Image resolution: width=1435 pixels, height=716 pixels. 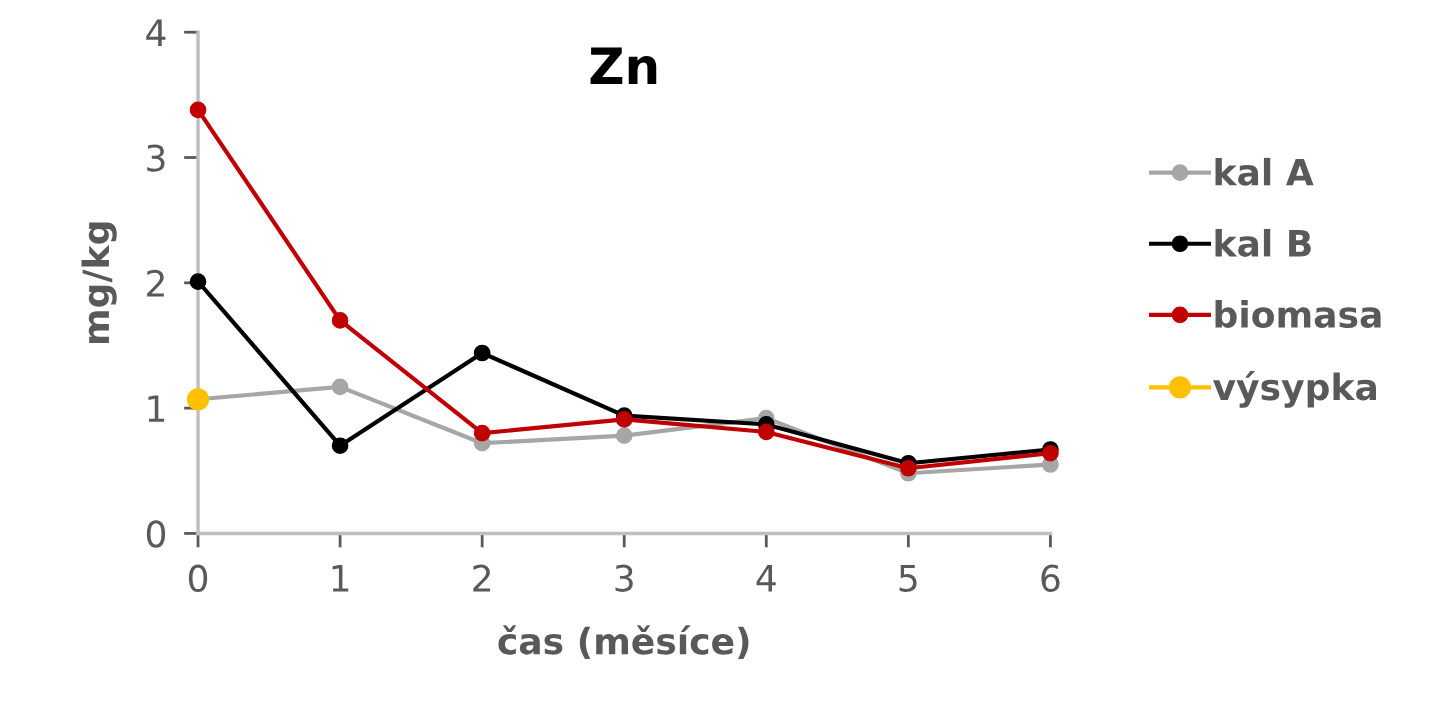 I want to click on x-tick-label: 5, so click(x=908, y=578).